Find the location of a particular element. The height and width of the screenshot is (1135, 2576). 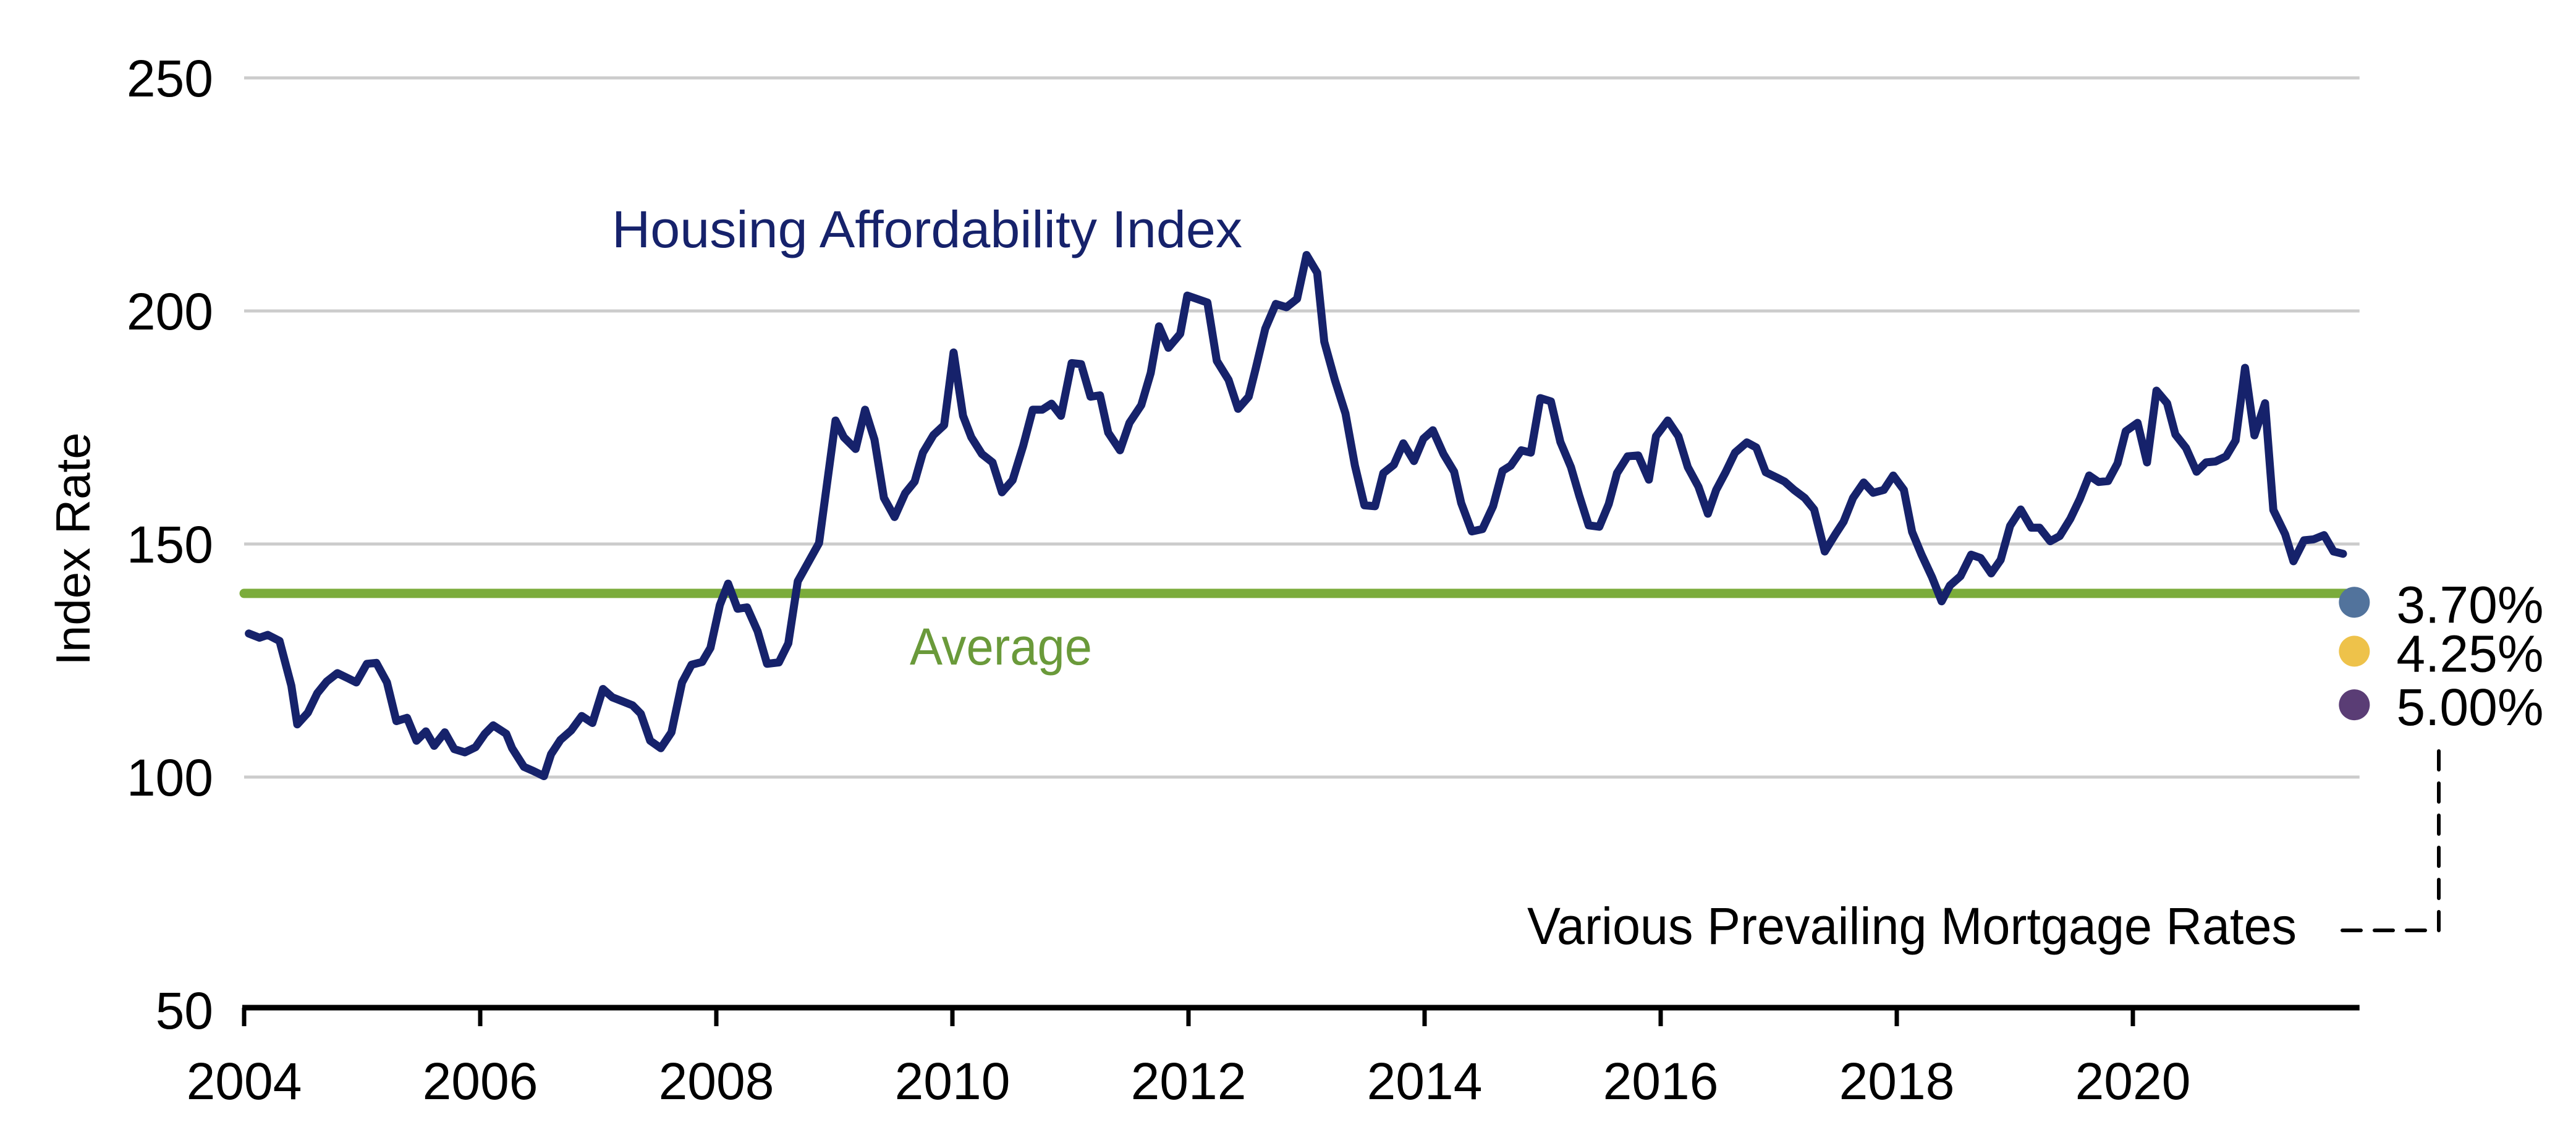

rate-marker-label-0: 3.70% is located at coordinates (2469, 605).